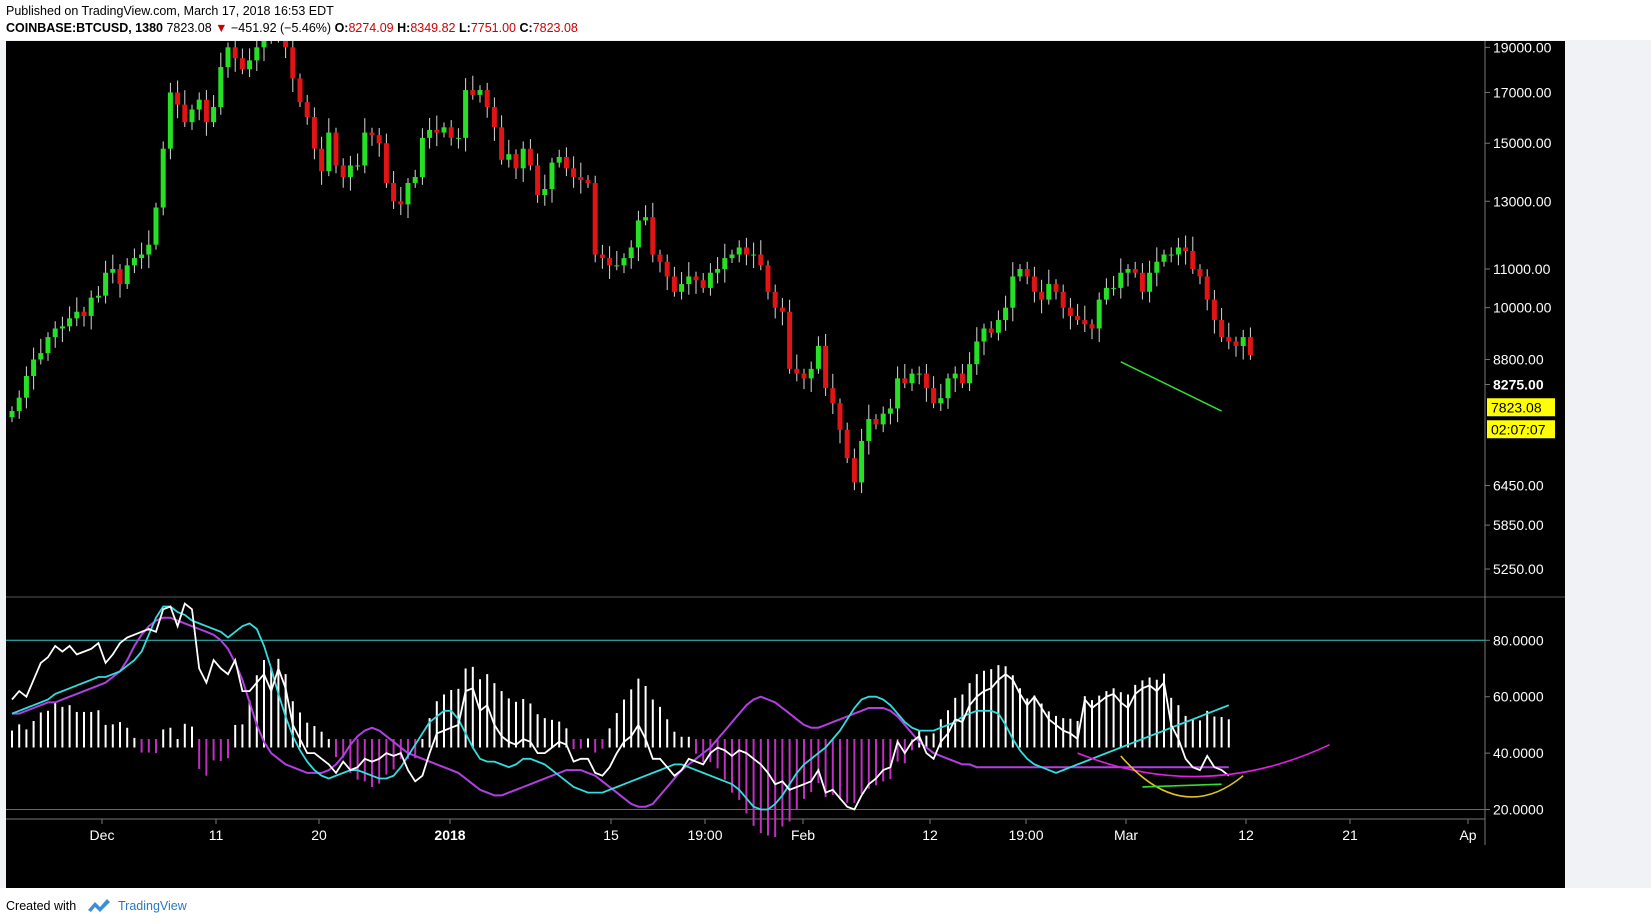  I want to click on low-value: 7751.00, so click(493, 28).